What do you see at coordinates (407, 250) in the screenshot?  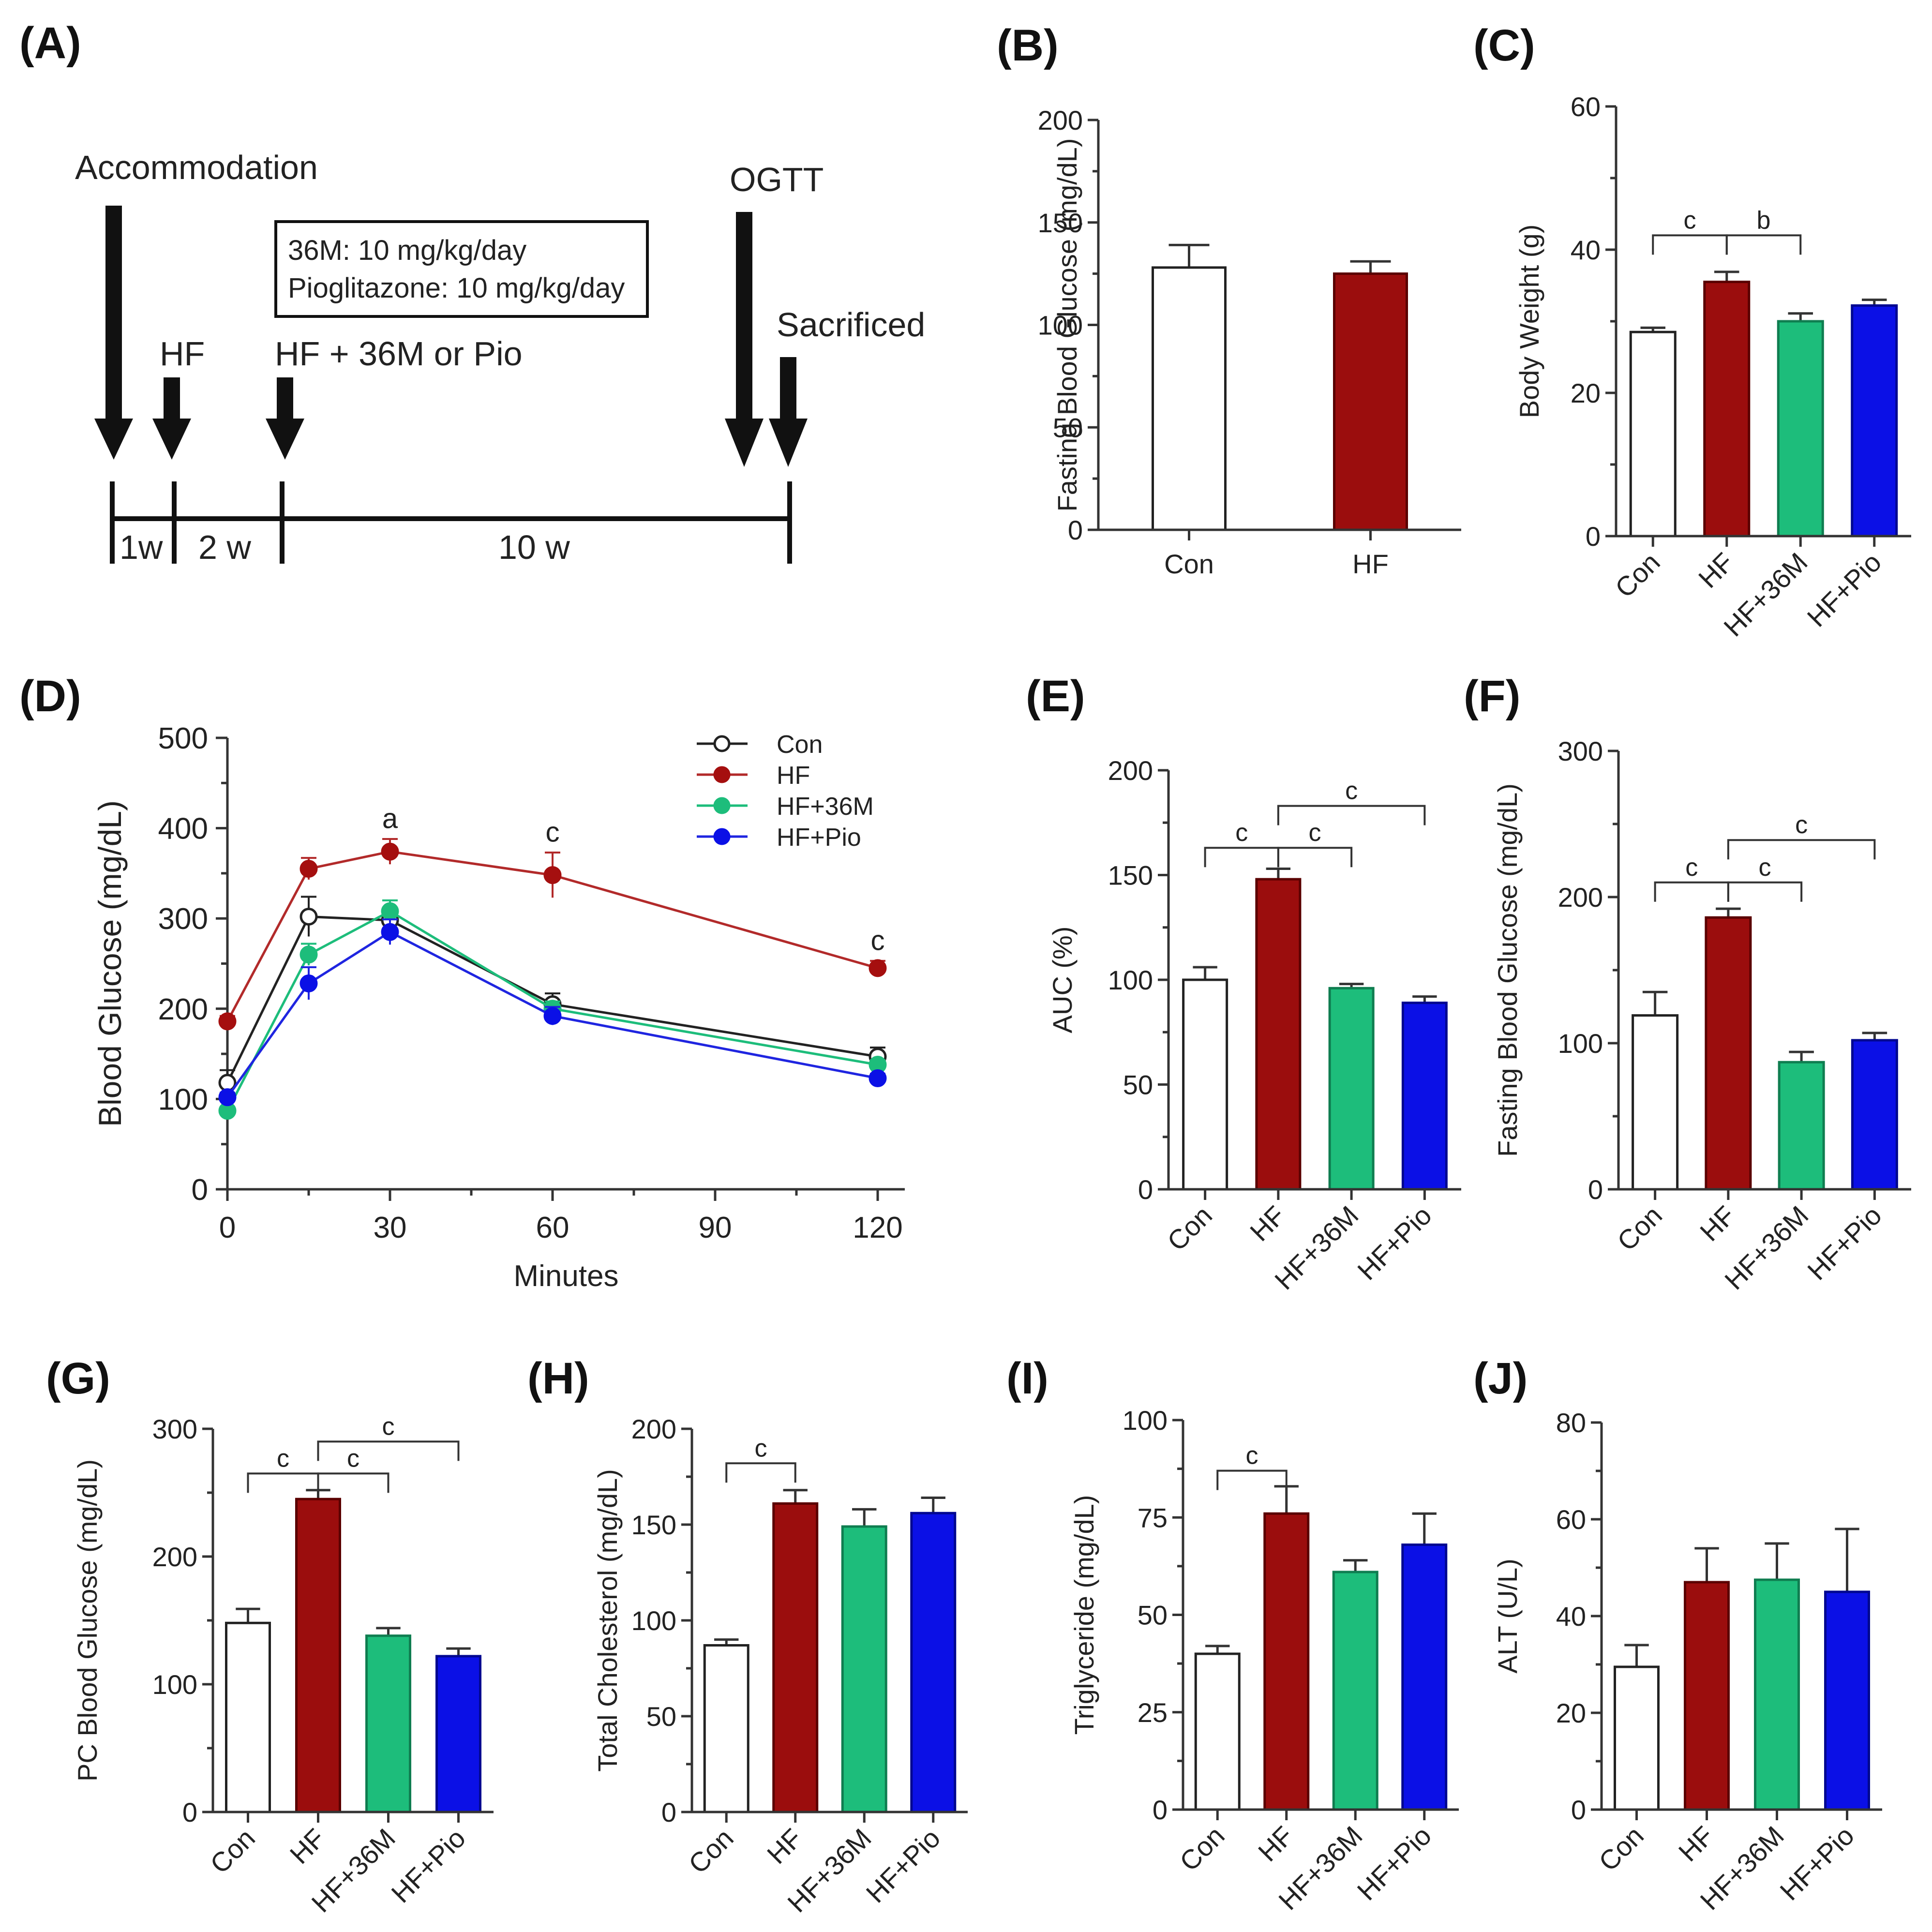 I see `dose-line-36m: 36M: 10 mg/kg/day` at bounding box center [407, 250].